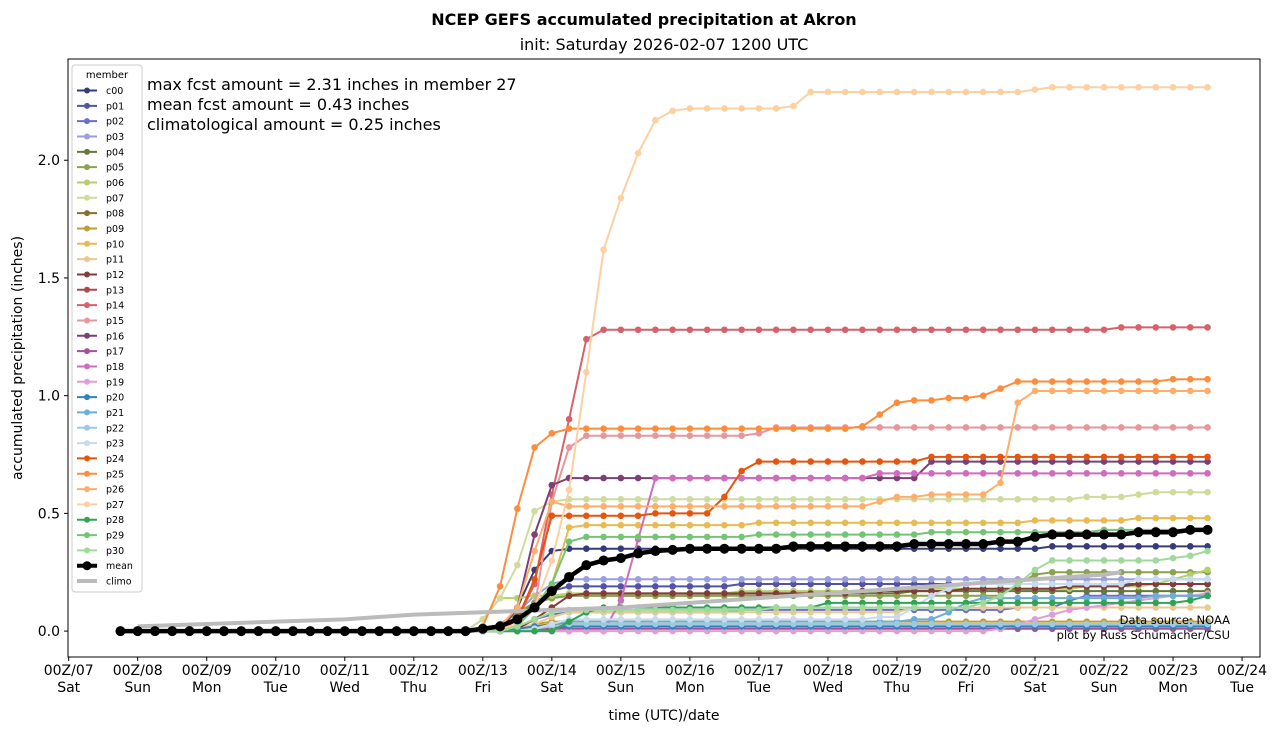 The image size is (1279, 733). Describe the element at coordinates (1069, 427) in the screenshot. I see `data-point-p15` at that location.